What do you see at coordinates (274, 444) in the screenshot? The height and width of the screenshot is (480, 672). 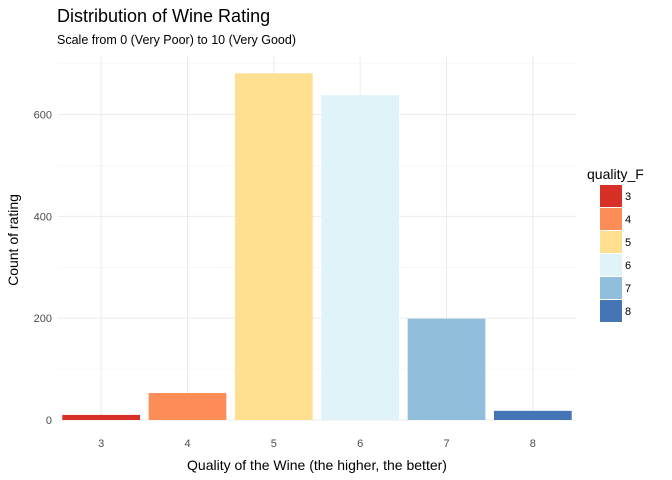 I see `x-tick-label: 5` at bounding box center [274, 444].